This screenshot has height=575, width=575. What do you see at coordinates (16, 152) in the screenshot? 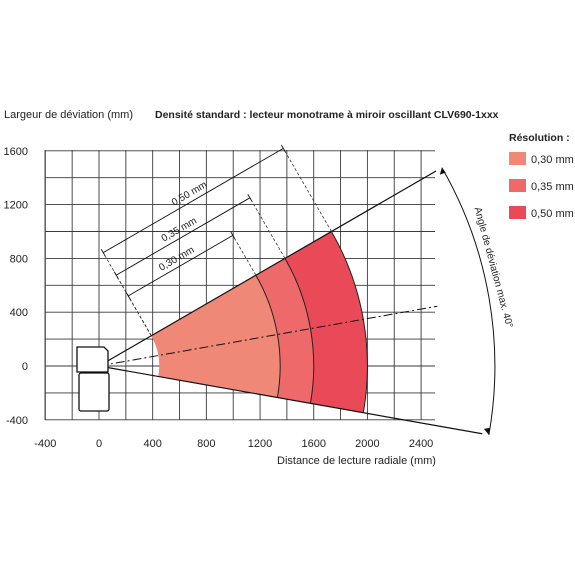
I see `y-tick-label: 1600` at bounding box center [16, 152].